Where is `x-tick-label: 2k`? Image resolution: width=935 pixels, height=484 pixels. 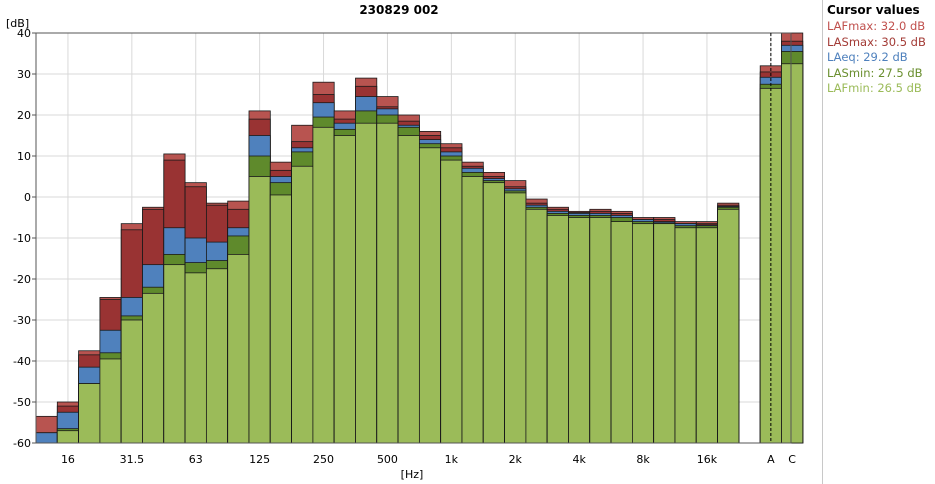 x-tick-label: 2k is located at coordinates (516, 459).